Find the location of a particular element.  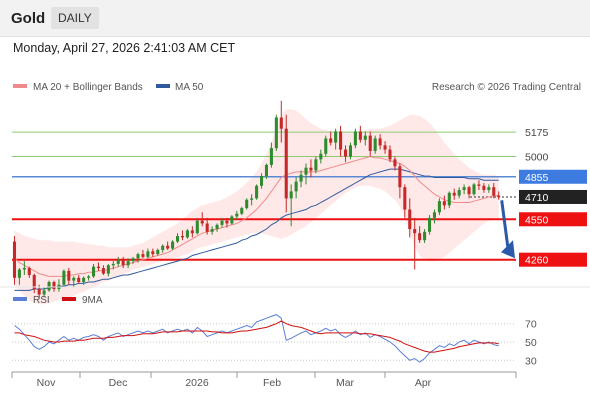

level-tag-4260: 4260 is located at coordinates (537, 261).